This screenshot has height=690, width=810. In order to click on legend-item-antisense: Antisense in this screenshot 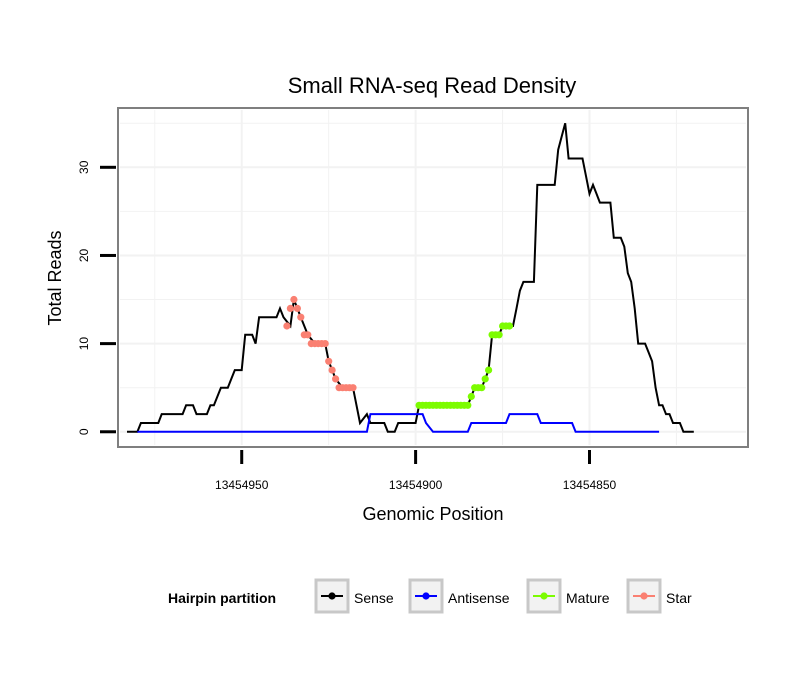, I will do `click(459, 596)`.